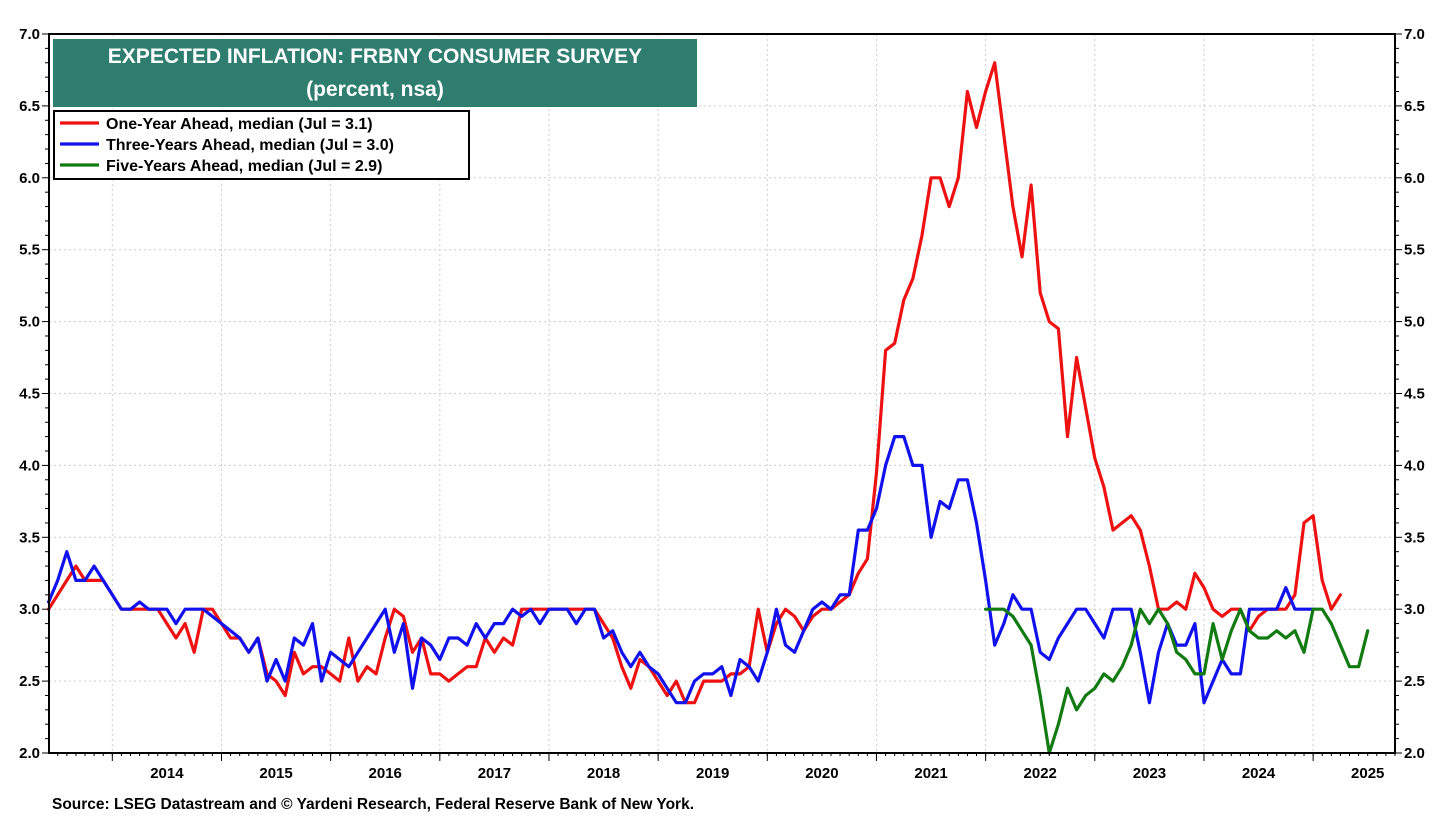 Image resolution: width=1456 pixels, height=819 pixels. Describe the element at coordinates (375, 89) in the screenshot. I see `chart-subtitle: (percent, nsa)` at that location.